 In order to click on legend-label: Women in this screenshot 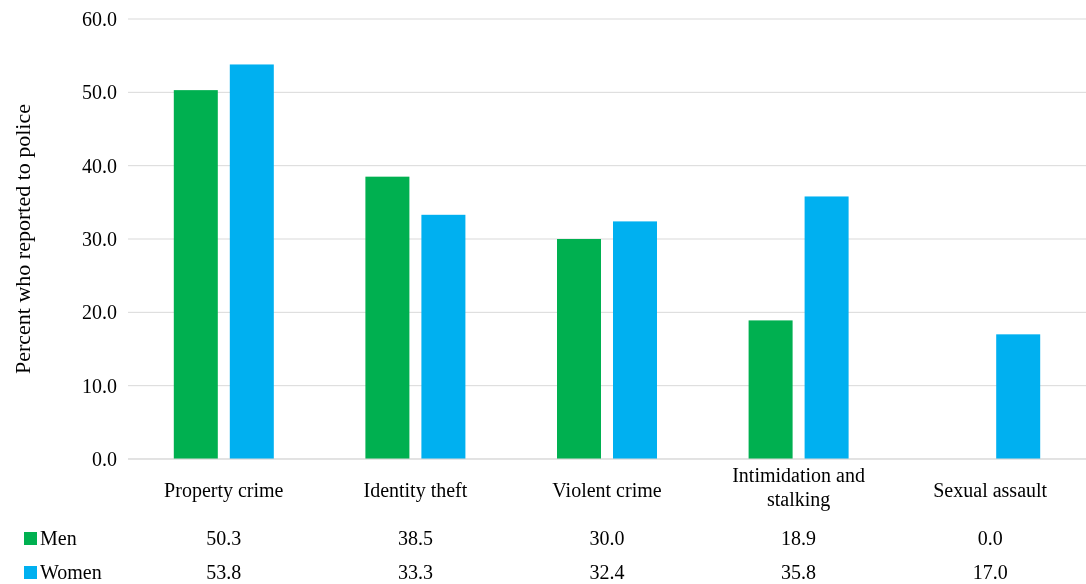, I will do `click(71, 572)`.